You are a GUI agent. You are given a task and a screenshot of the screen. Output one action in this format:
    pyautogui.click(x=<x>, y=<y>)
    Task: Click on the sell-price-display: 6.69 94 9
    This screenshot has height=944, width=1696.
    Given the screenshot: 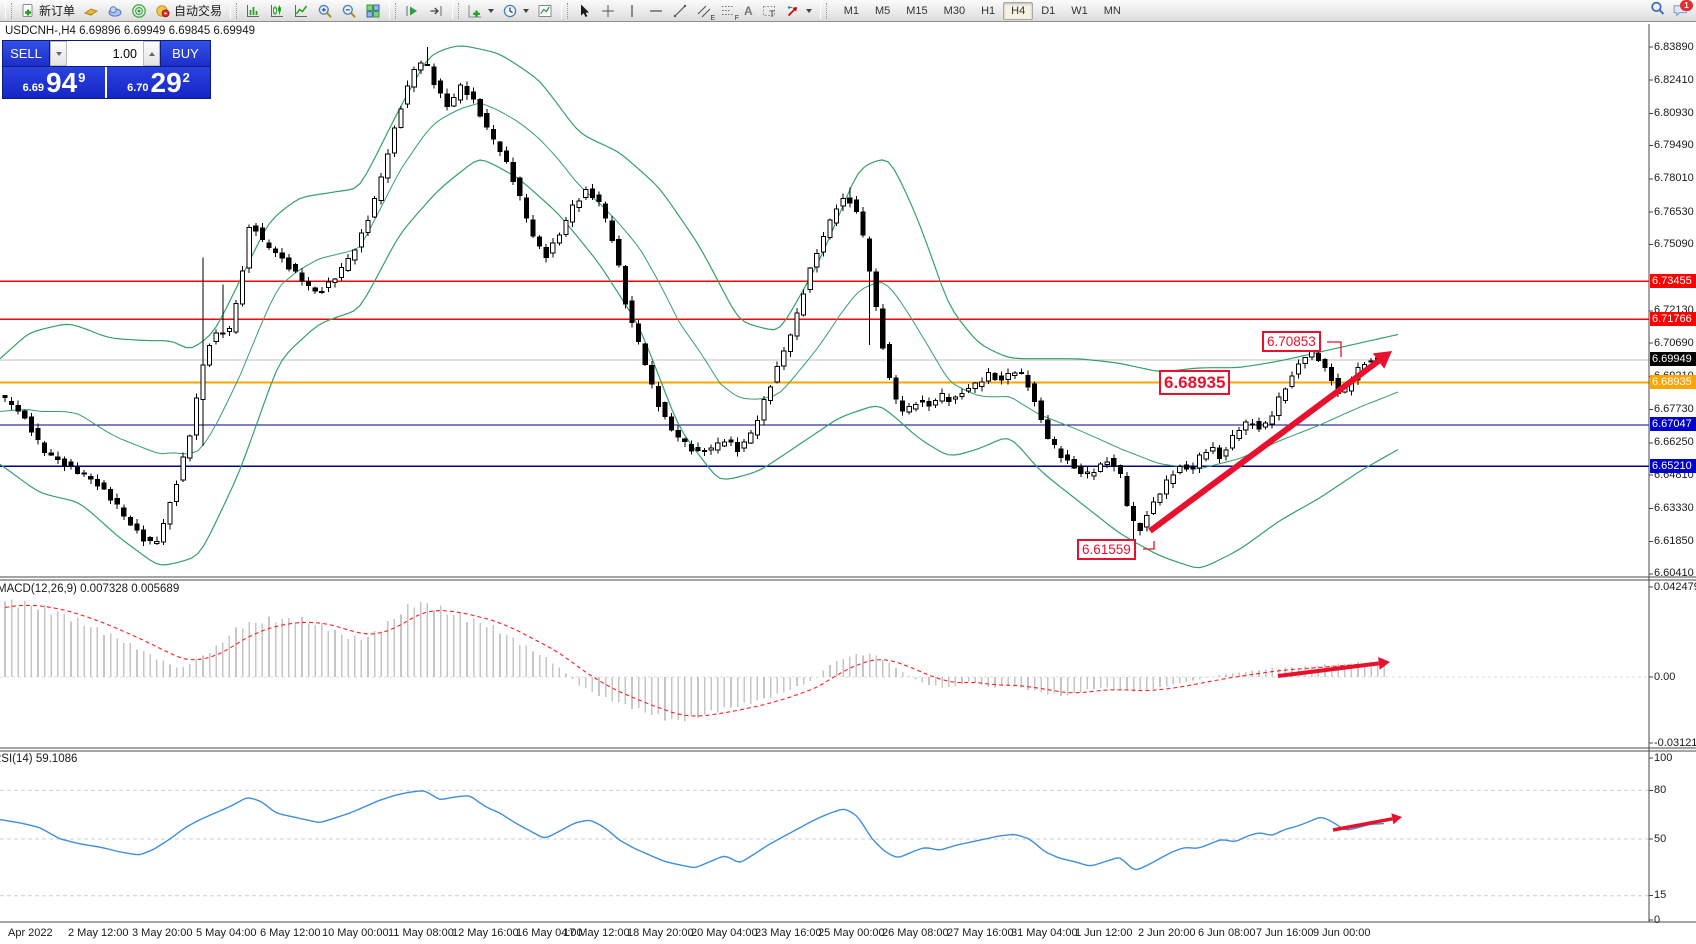 What is the action you would take?
    pyautogui.click(x=55, y=82)
    